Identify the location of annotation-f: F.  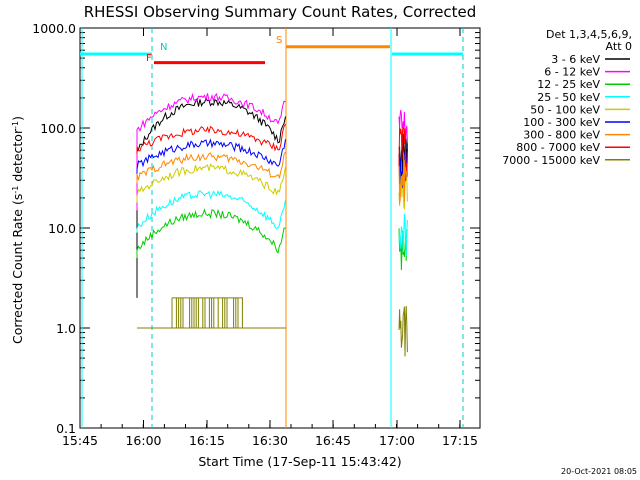
(149, 58).